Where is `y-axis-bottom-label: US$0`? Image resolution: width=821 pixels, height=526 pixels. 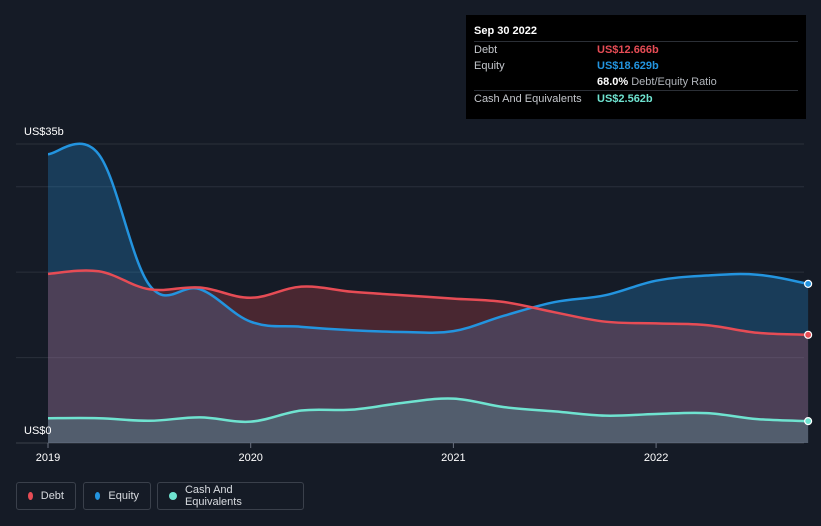
y-axis-bottom-label: US$0 is located at coordinates (38, 431).